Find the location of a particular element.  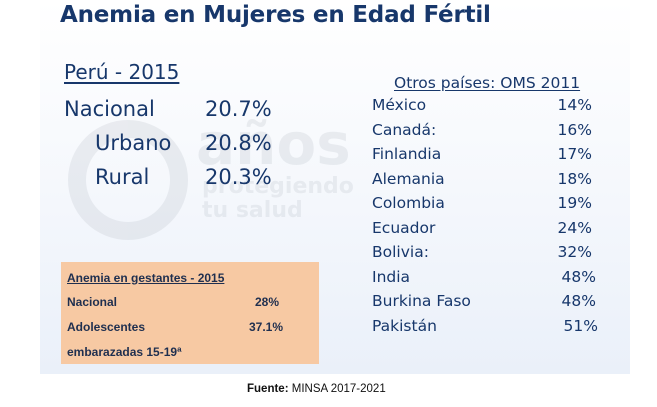

peru-row-value: 20.7% is located at coordinates (238, 109).